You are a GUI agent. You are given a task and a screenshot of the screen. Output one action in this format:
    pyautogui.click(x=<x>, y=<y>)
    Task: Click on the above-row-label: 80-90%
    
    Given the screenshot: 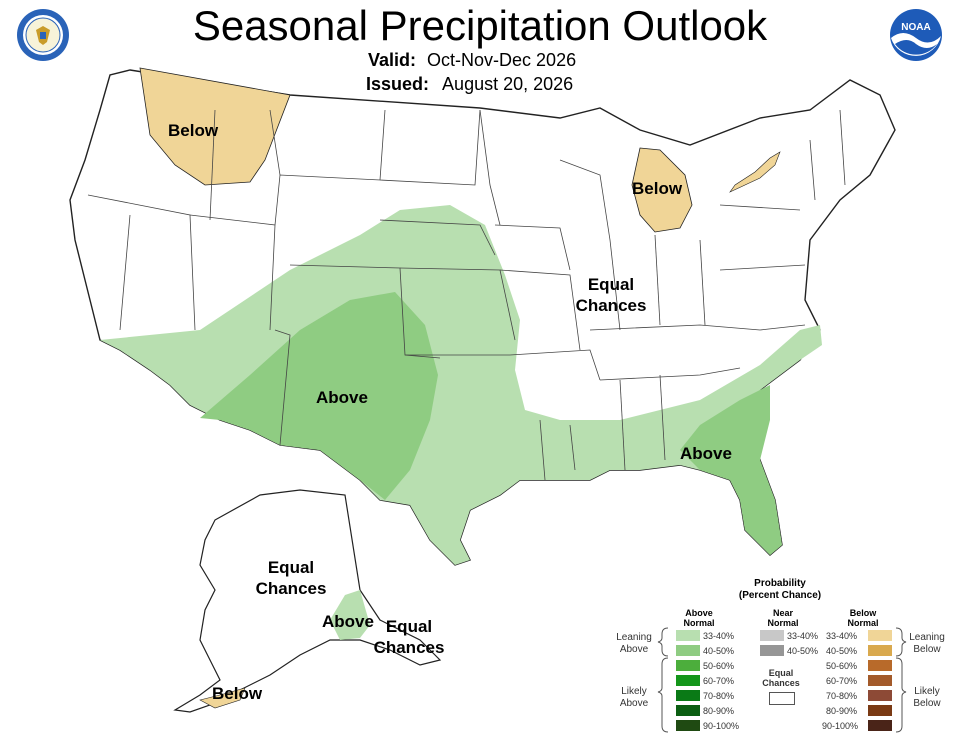 What is the action you would take?
    pyautogui.click(x=719, y=711)
    